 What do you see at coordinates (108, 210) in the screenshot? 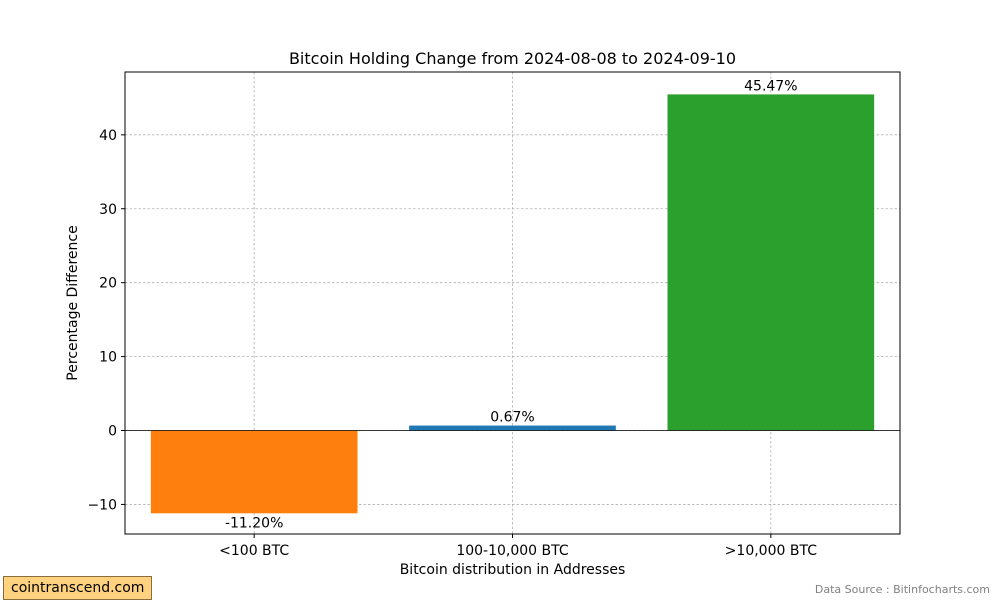
I see `y-tick-label: 30` at bounding box center [108, 210].